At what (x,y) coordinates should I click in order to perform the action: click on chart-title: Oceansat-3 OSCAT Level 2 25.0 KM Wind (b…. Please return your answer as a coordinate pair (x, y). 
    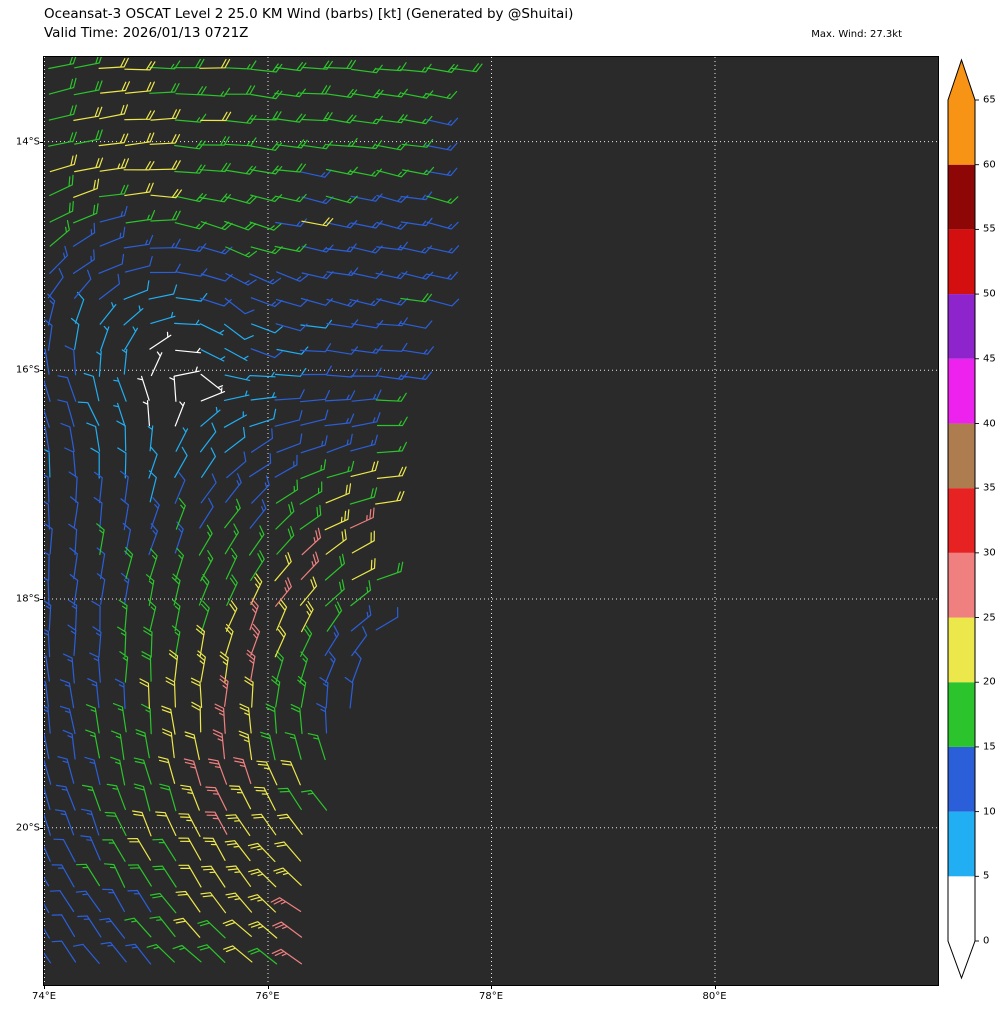
    Looking at the image, I should click on (308, 24).